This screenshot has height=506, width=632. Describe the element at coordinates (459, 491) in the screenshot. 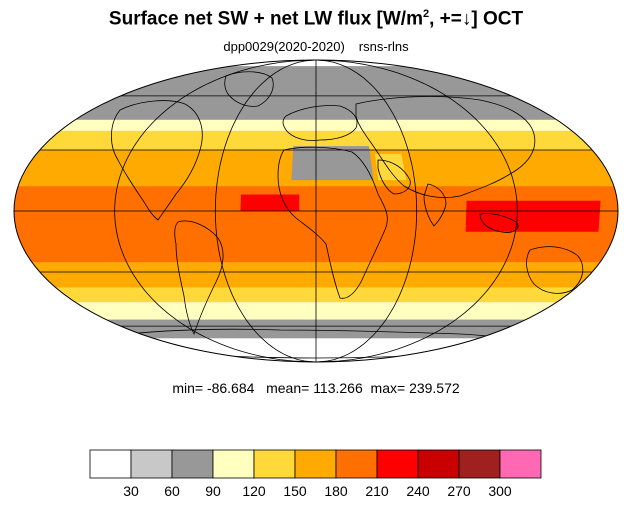

I see `colorbar-label: 270` at that location.